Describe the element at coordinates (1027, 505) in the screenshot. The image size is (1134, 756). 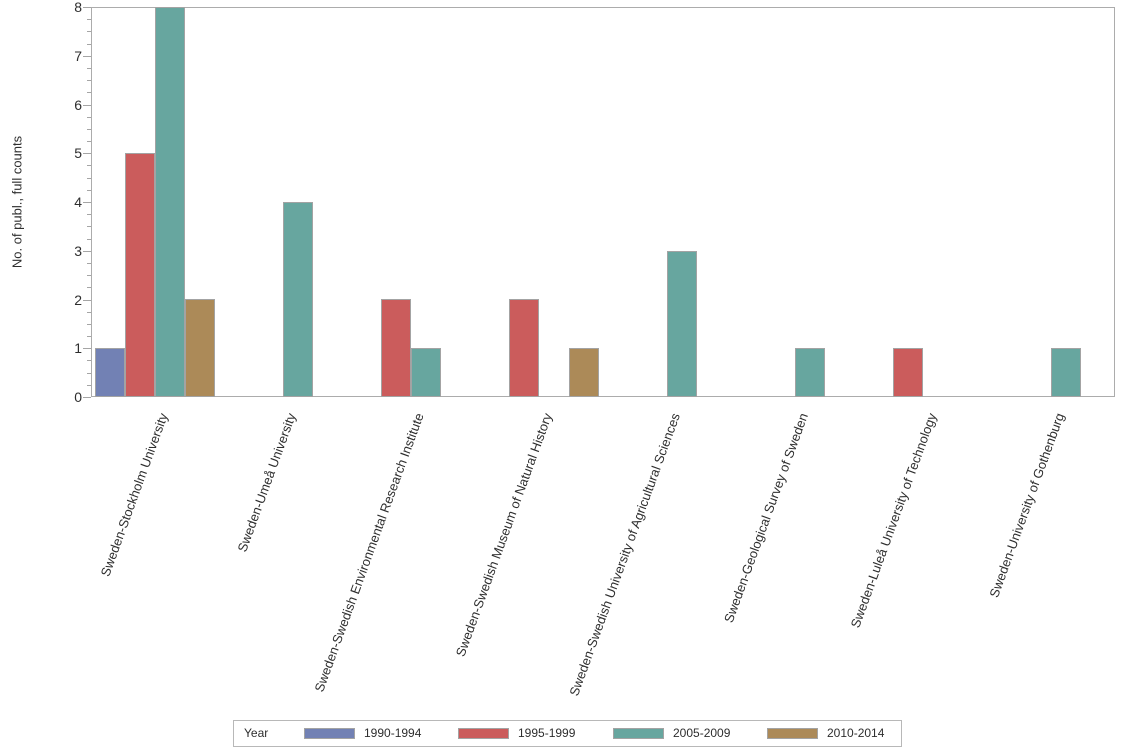
I see `x-axis-label: Sweden-University of Gothenburg` at that location.